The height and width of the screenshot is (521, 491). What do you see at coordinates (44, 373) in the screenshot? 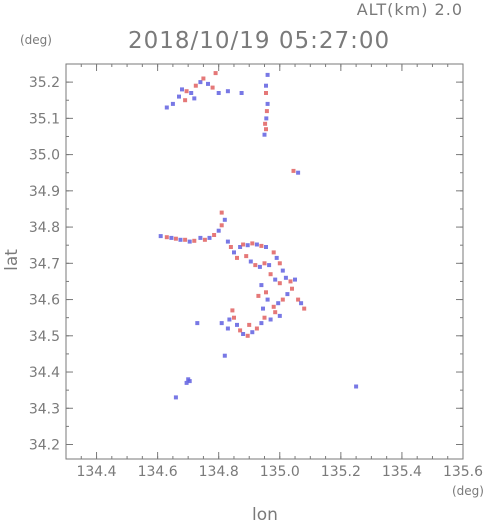
I see `y-tick-label: 34.4` at bounding box center [44, 373].